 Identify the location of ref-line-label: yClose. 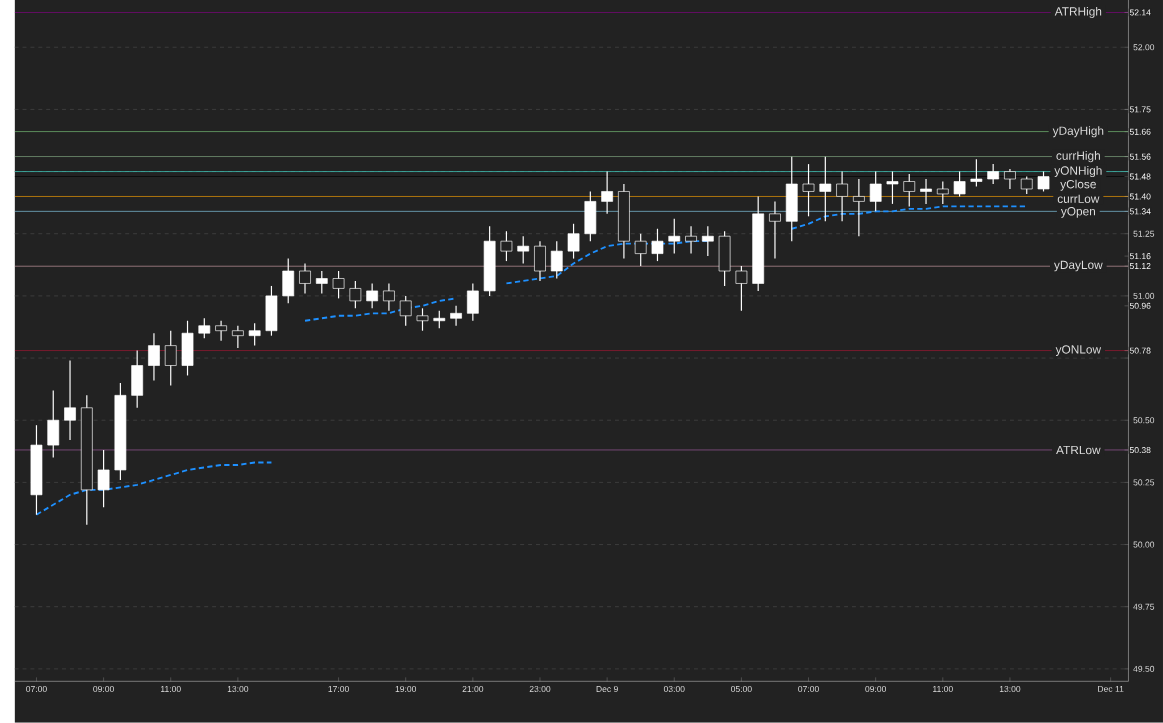
(1078, 185).